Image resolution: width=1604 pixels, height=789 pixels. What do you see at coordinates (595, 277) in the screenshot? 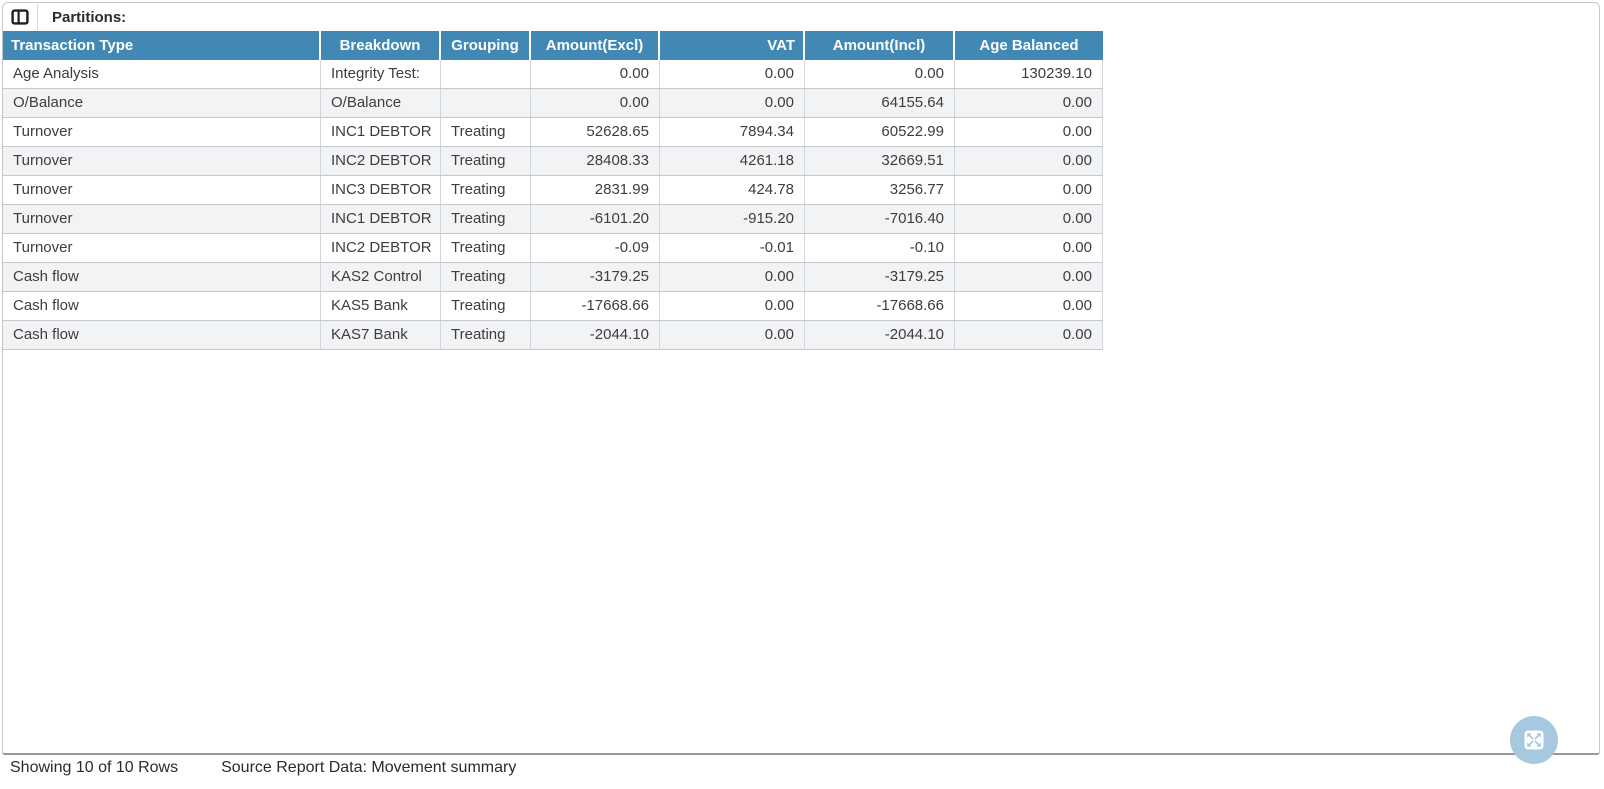
I see `cell-amount_excl: -3179.25` at bounding box center [595, 277].